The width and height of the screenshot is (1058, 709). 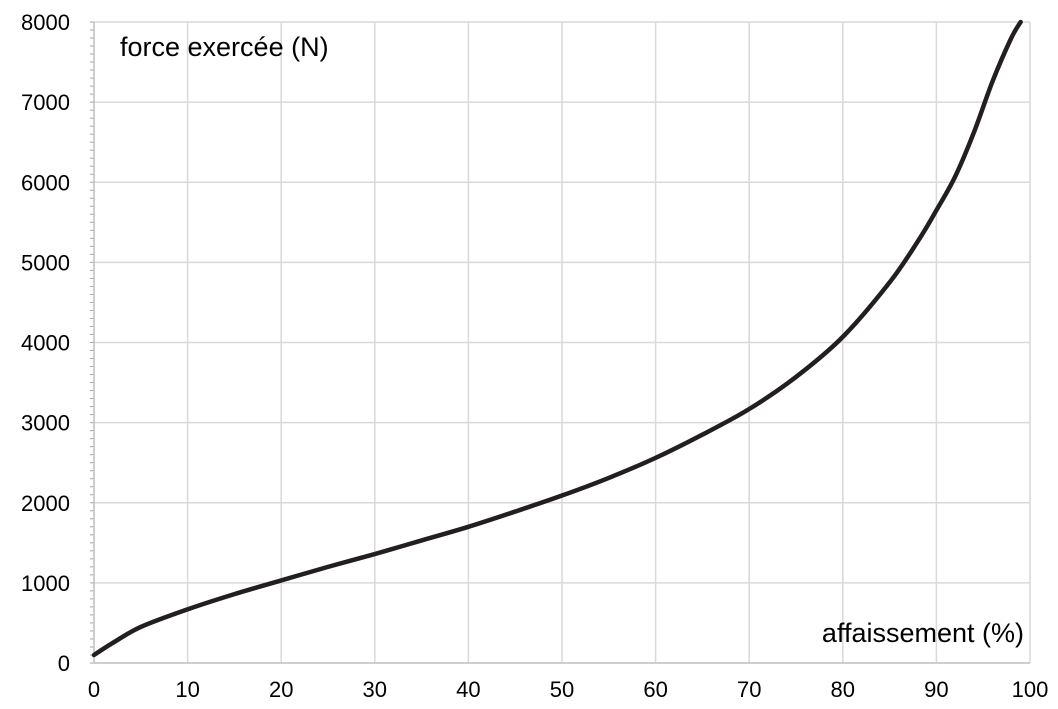 What do you see at coordinates (45, 182) in the screenshot?
I see `y-tick-label: 6000` at bounding box center [45, 182].